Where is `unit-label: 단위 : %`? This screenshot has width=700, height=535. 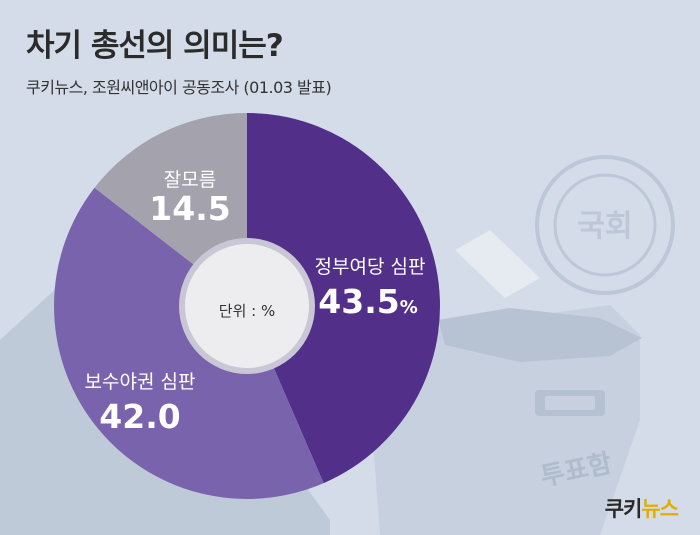
unit-label: 단위 : % is located at coordinates (247, 311).